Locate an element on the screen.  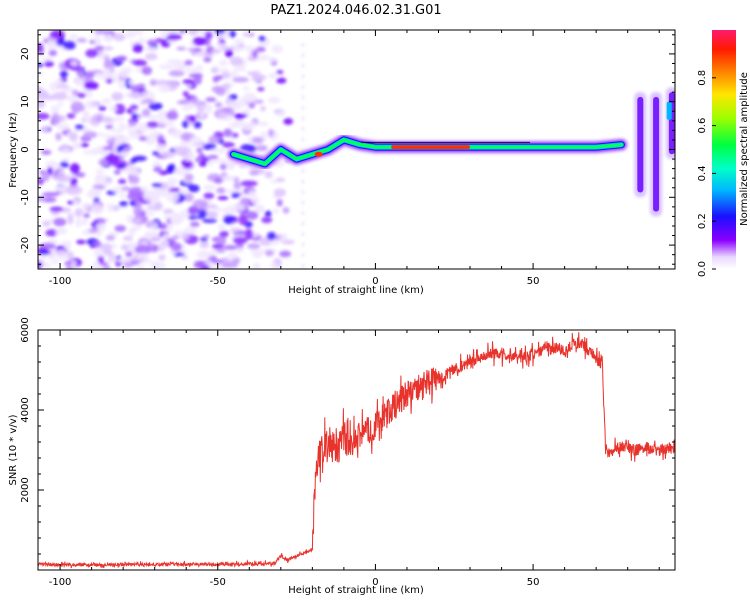
colorbar-tick-label: 0.4 is located at coordinates (702, 173).